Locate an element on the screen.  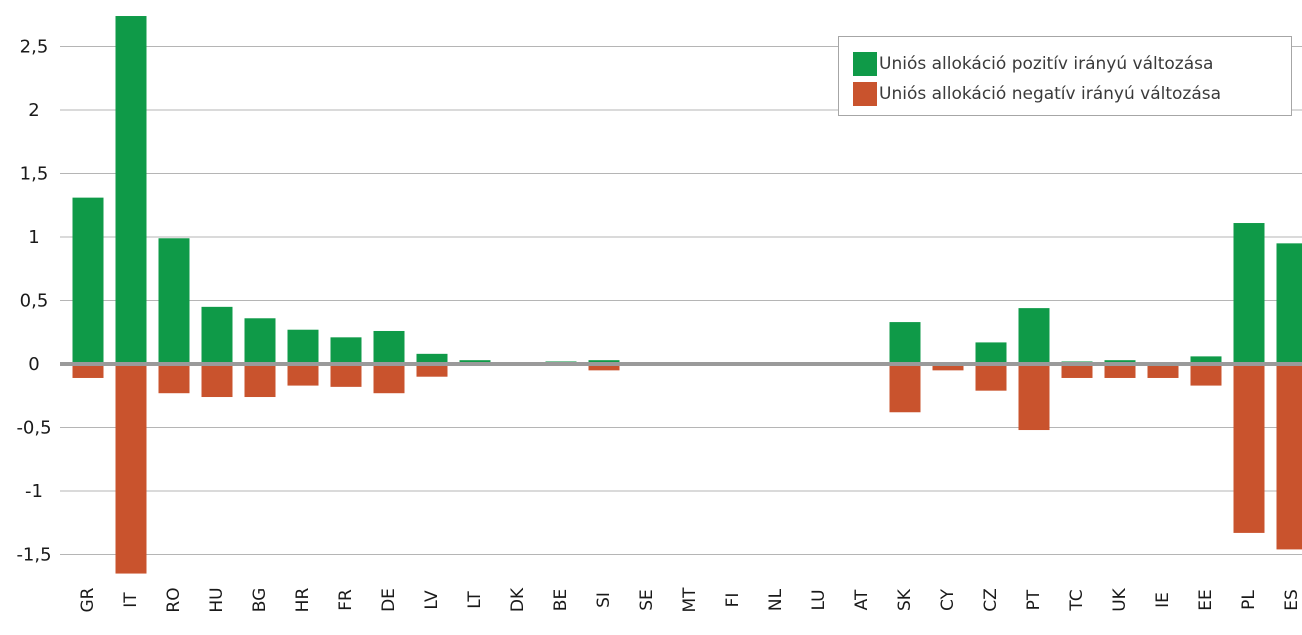
y-tick-label: 1,5 is located at coordinates (34, 174).